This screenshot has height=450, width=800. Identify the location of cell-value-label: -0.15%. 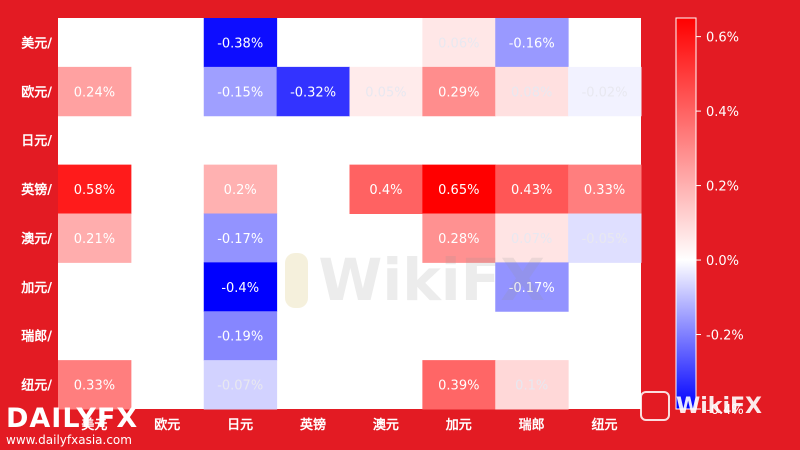
(240, 92).